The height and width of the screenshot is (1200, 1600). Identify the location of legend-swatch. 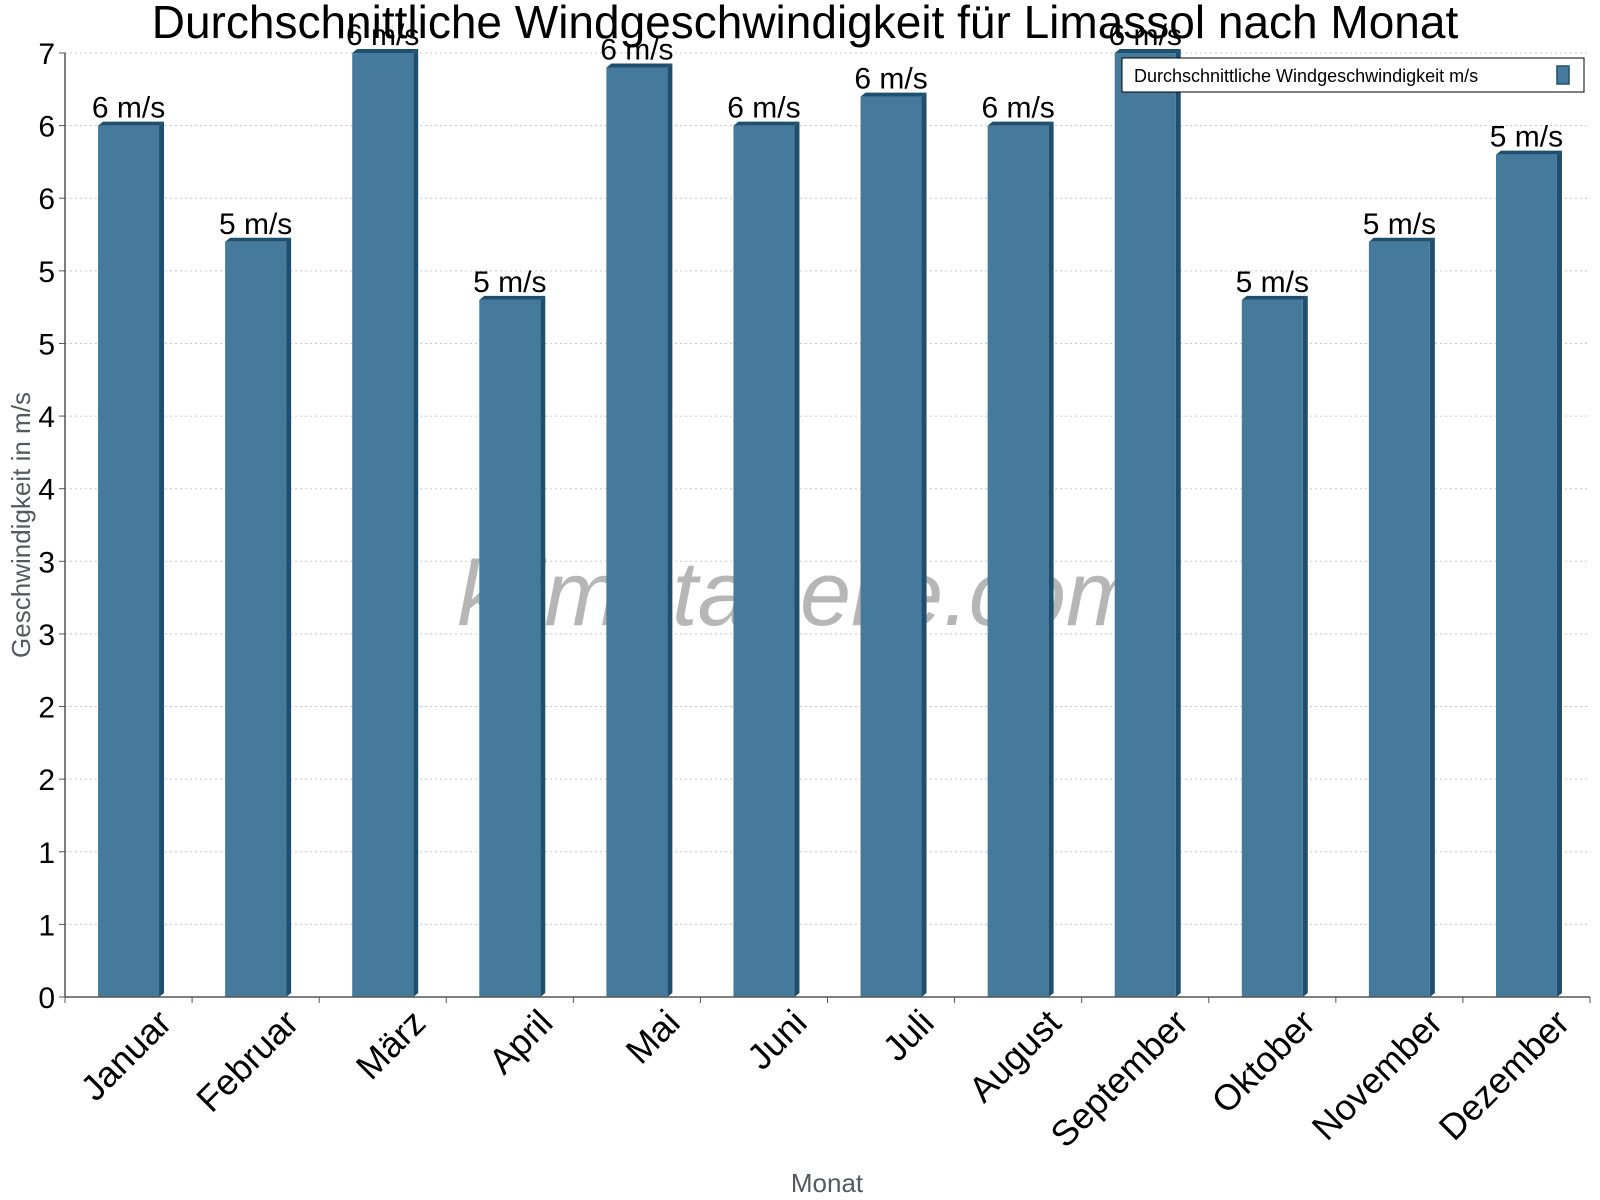
(1563, 75).